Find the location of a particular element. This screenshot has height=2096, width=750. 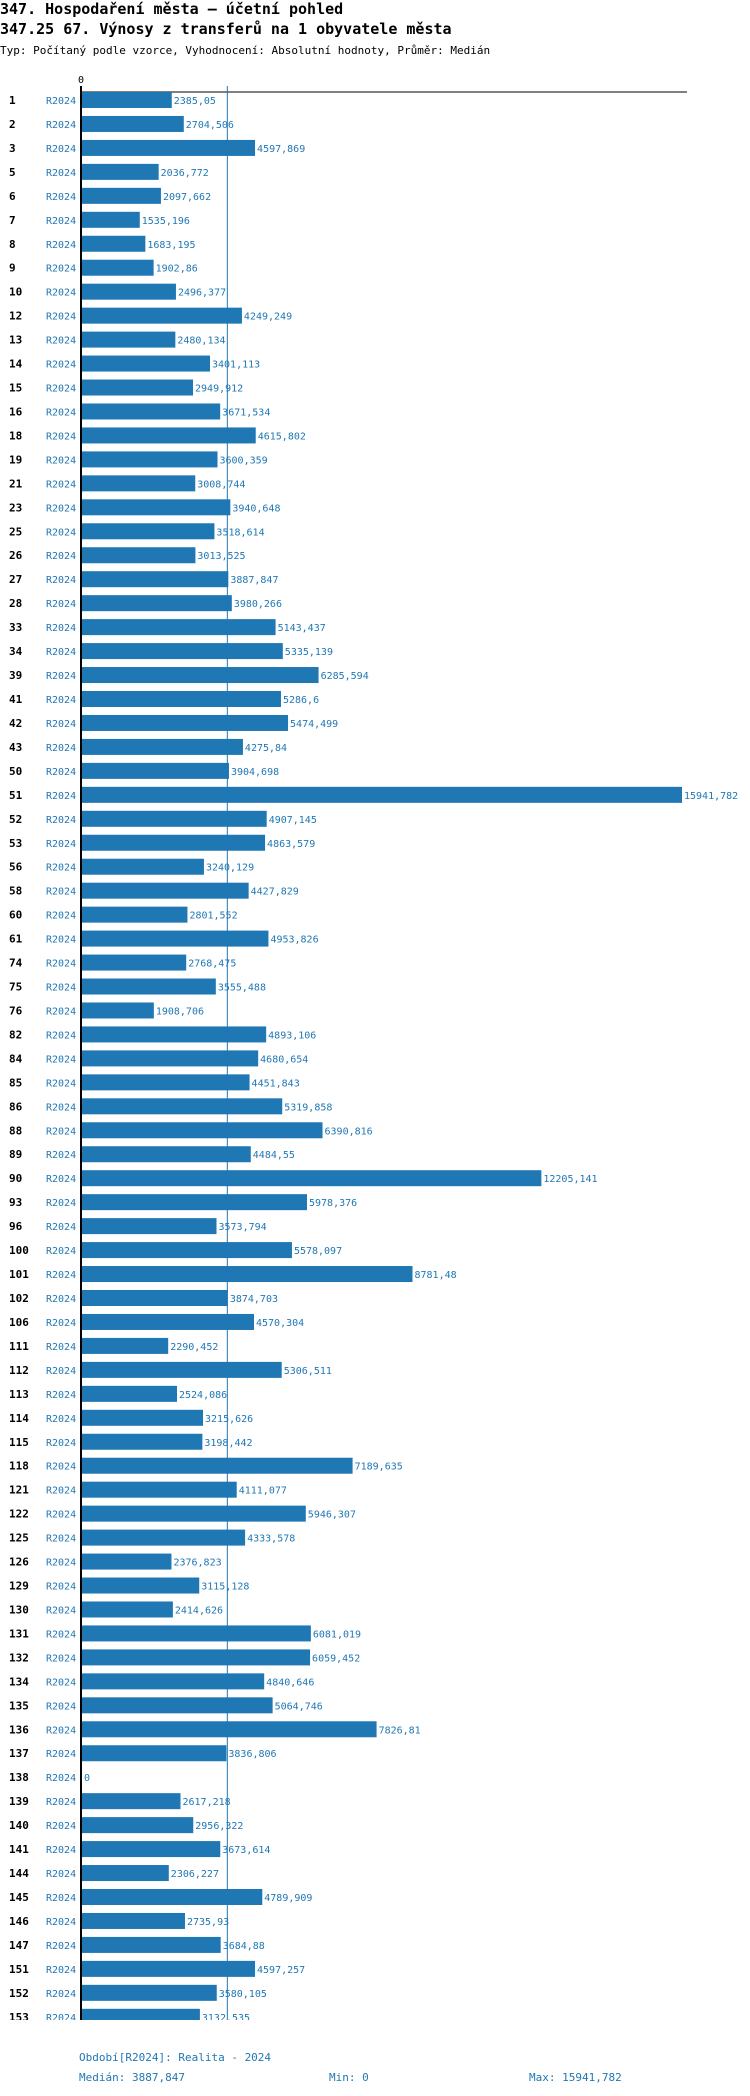

category-label: 84 is located at coordinates (16, 1058).